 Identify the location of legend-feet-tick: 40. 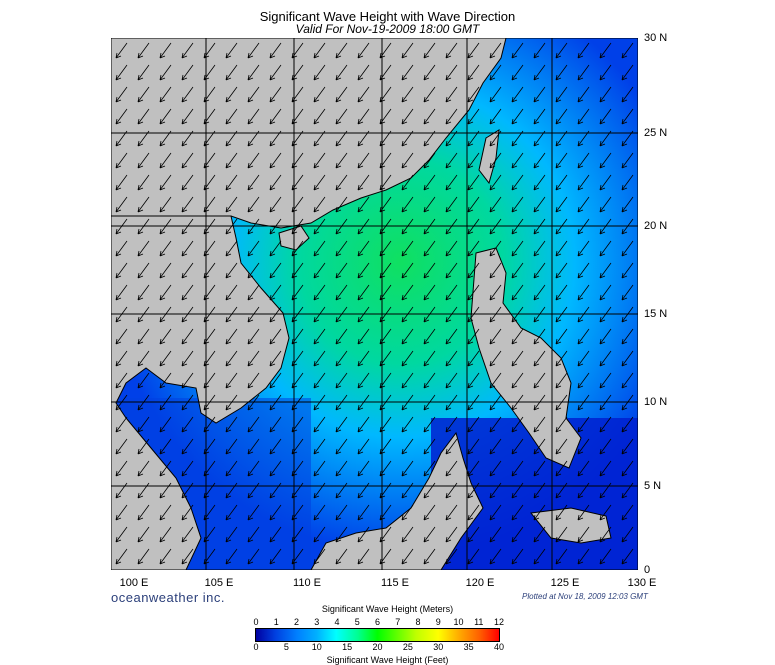
(498, 647).